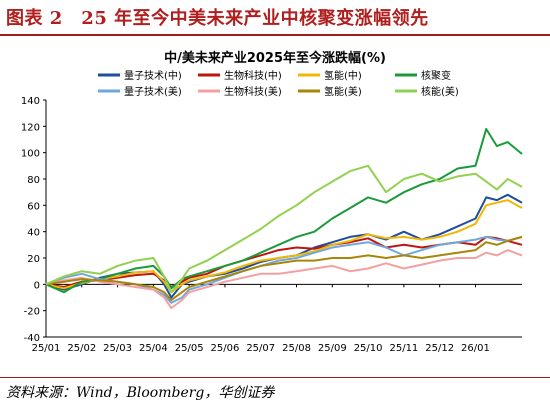 This screenshot has height=412, width=550. I want to click on x-tick-label-11: 25/12, so click(439, 348).